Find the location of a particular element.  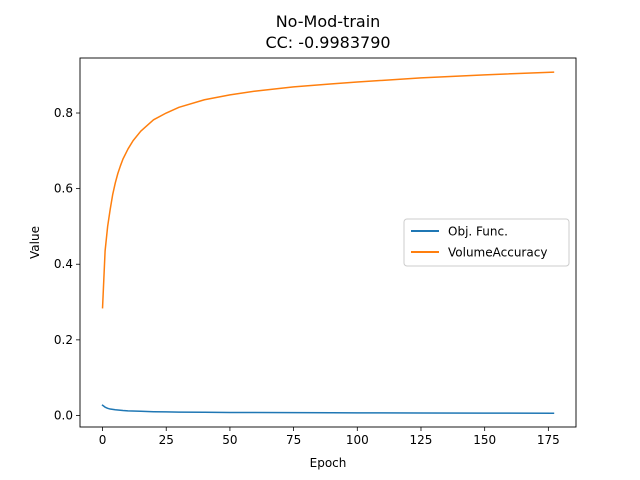

y-tick-label: 0.0 is located at coordinates (63, 415).